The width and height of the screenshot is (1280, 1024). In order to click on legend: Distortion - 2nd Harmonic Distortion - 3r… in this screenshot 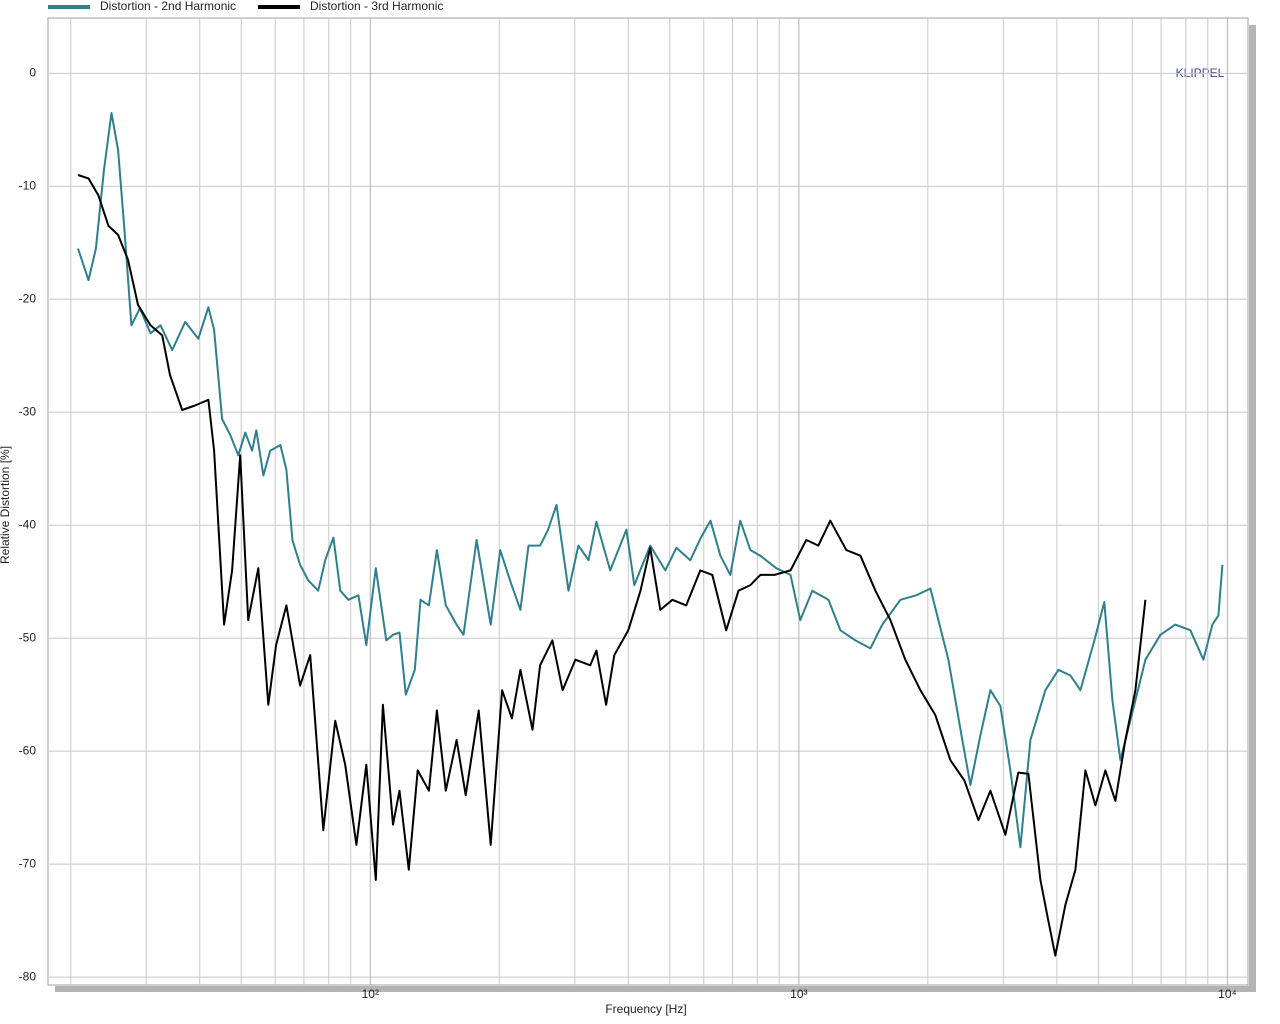, I will do `click(245, 6)`.